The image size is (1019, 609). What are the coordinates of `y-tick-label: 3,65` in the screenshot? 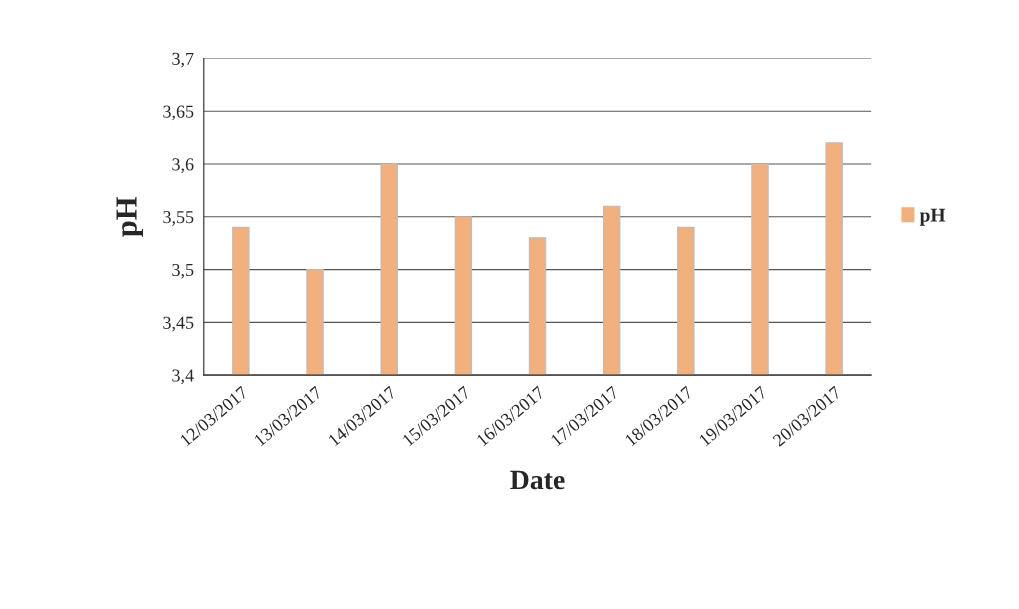 It's located at (178, 113).